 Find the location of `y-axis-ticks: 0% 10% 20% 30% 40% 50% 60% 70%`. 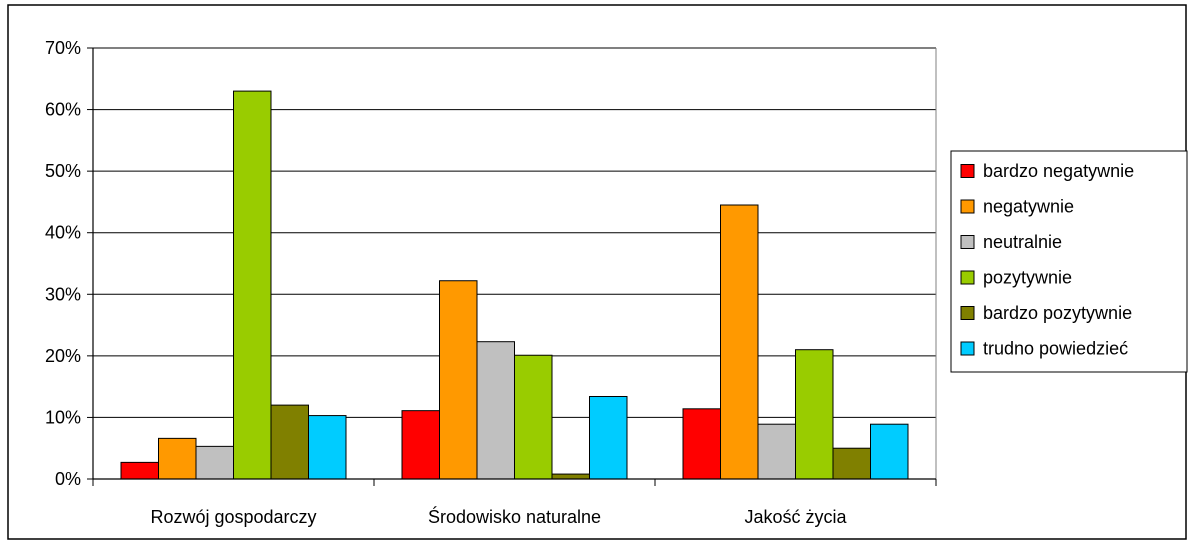

y-axis-ticks: 0% 10% 20% 30% 40% 50% 60% 70% is located at coordinates (69, 263).